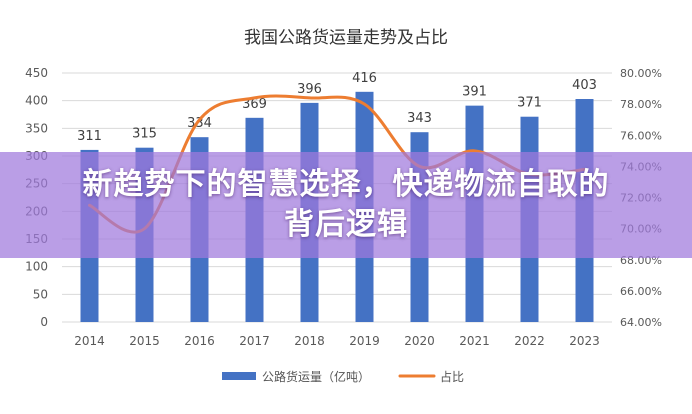 This screenshot has height=414, width=692. I want to click on legend-swatch-bar, so click(239, 376).